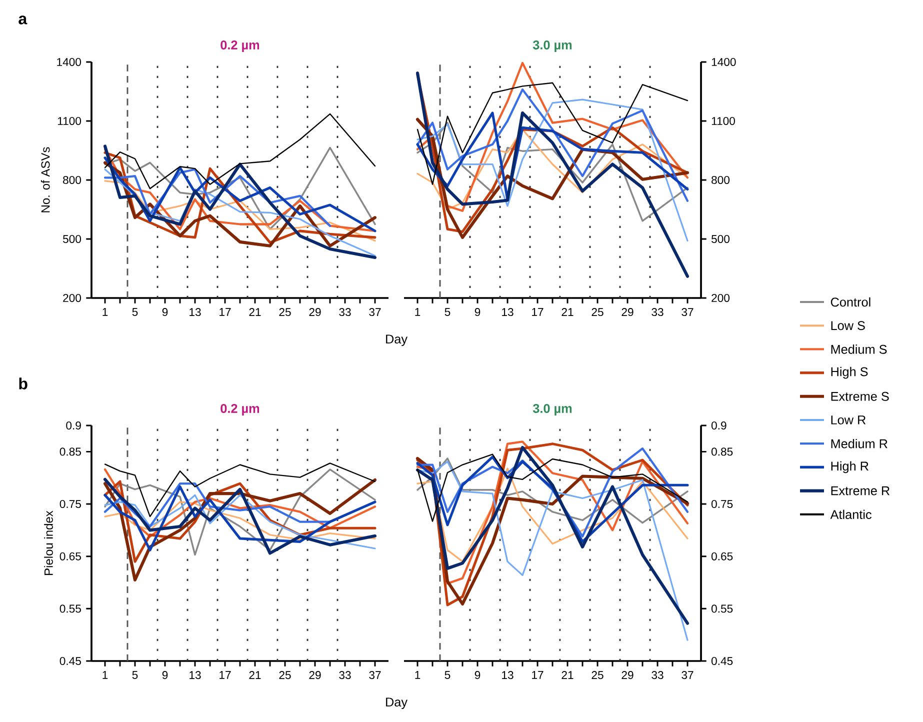 Image resolution: width=923 pixels, height=722 pixels. I want to click on legend-label: Control, so click(850, 302).